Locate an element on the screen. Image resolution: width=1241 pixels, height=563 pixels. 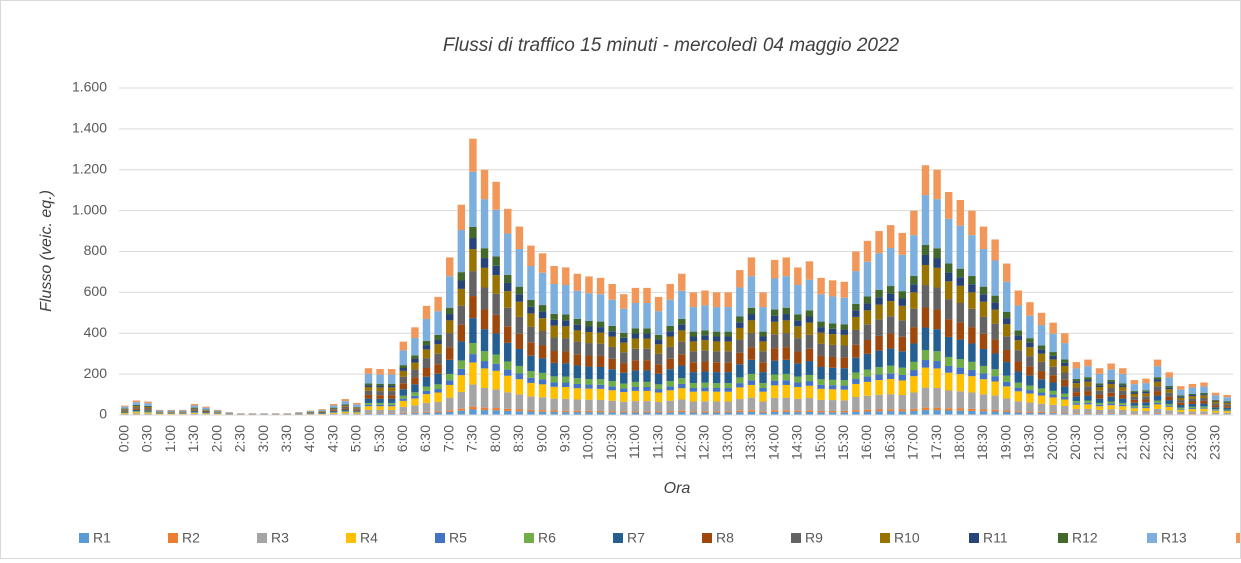
y-tick-label: 1.600 is located at coordinates (89, 87).